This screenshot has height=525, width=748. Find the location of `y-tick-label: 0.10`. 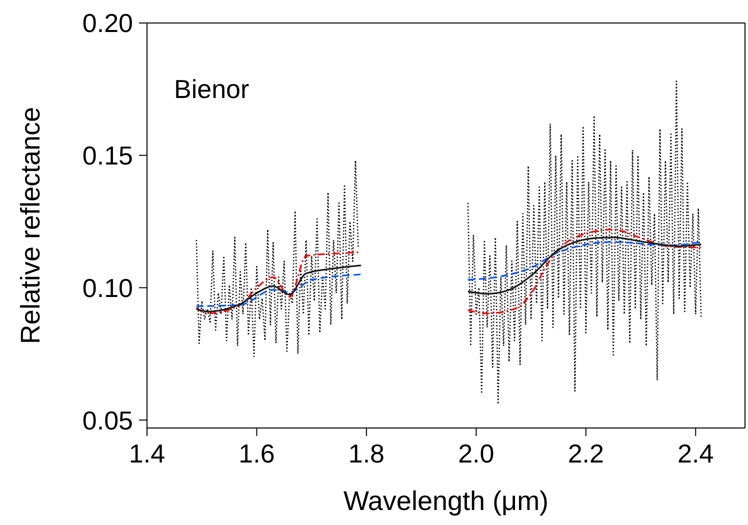

y-tick-label: 0.10 is located at coordinates (107, 287).